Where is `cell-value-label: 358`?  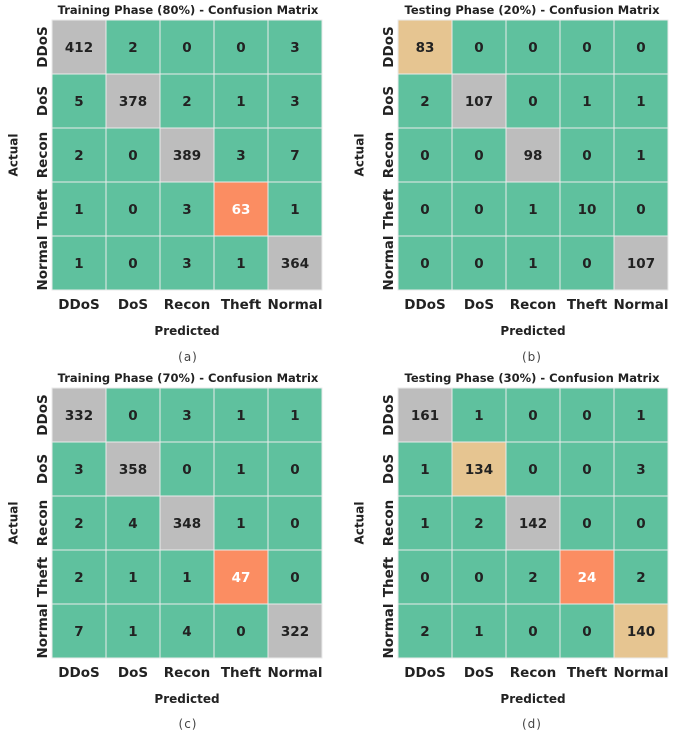 cell-value-label: 358 is located at coordinates (133, 470).